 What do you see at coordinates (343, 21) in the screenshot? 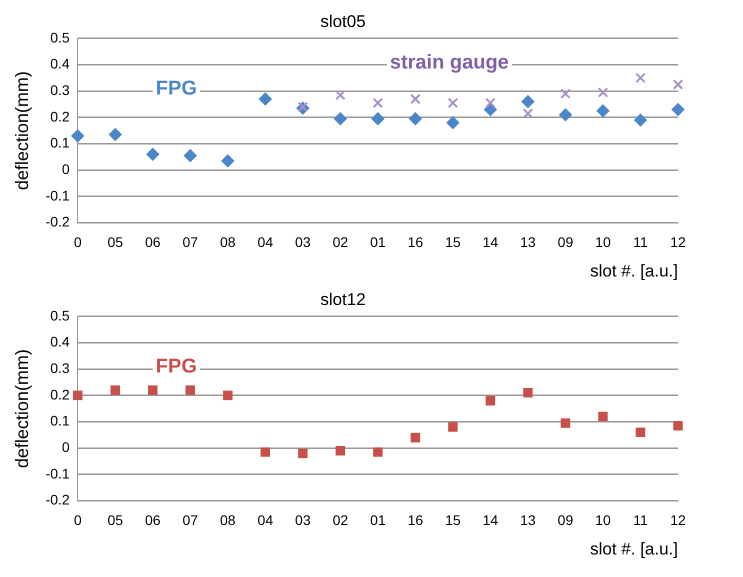
I see `chart-title: slot05` at bounding box center [343, 21].